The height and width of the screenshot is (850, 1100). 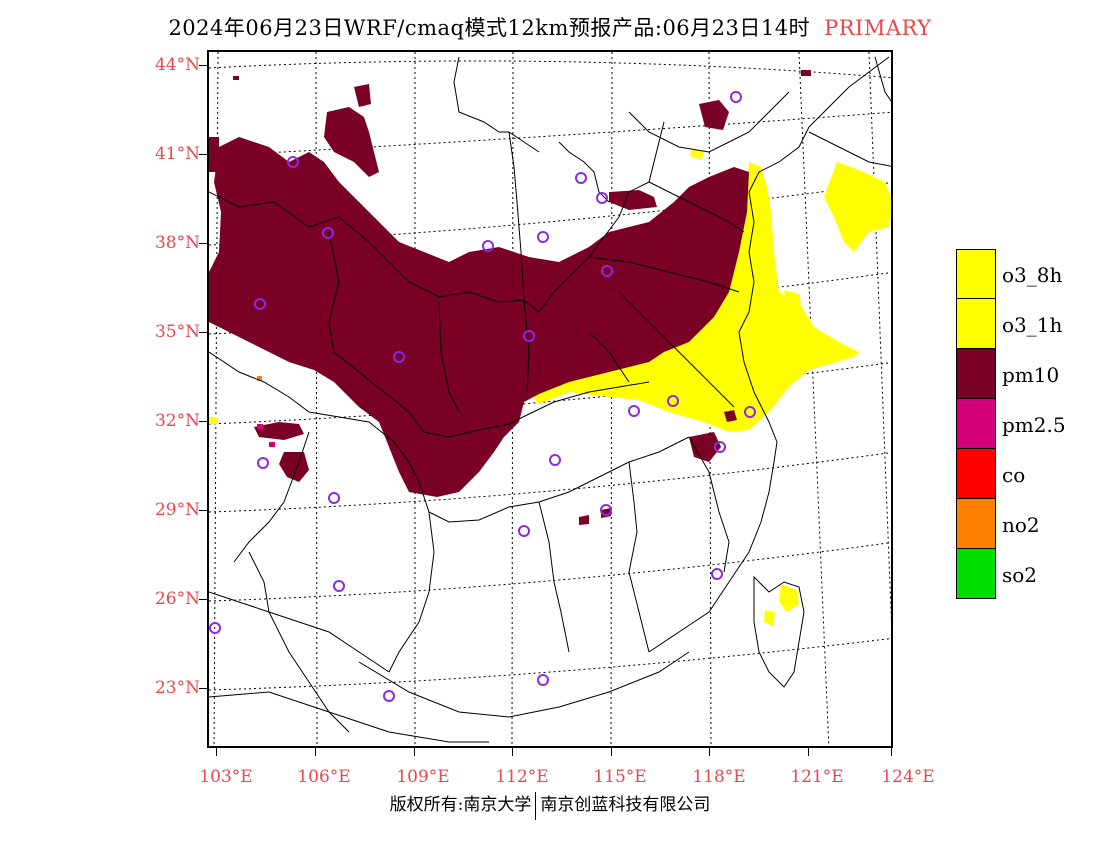 I want to click on primary-tag: PRIMARY, so click(x=878, y=28).